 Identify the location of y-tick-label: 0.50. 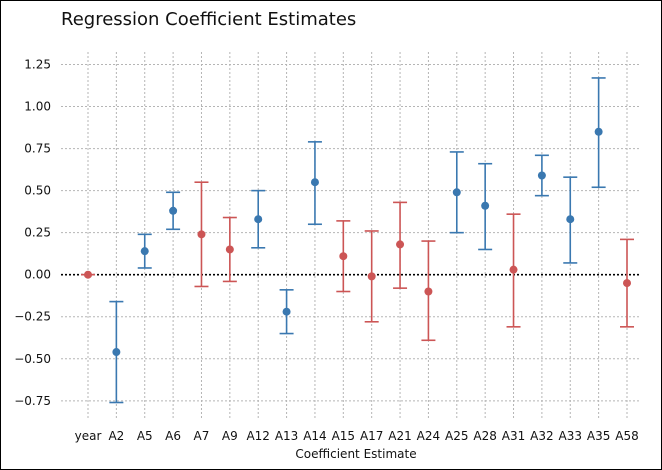
(37, 191).